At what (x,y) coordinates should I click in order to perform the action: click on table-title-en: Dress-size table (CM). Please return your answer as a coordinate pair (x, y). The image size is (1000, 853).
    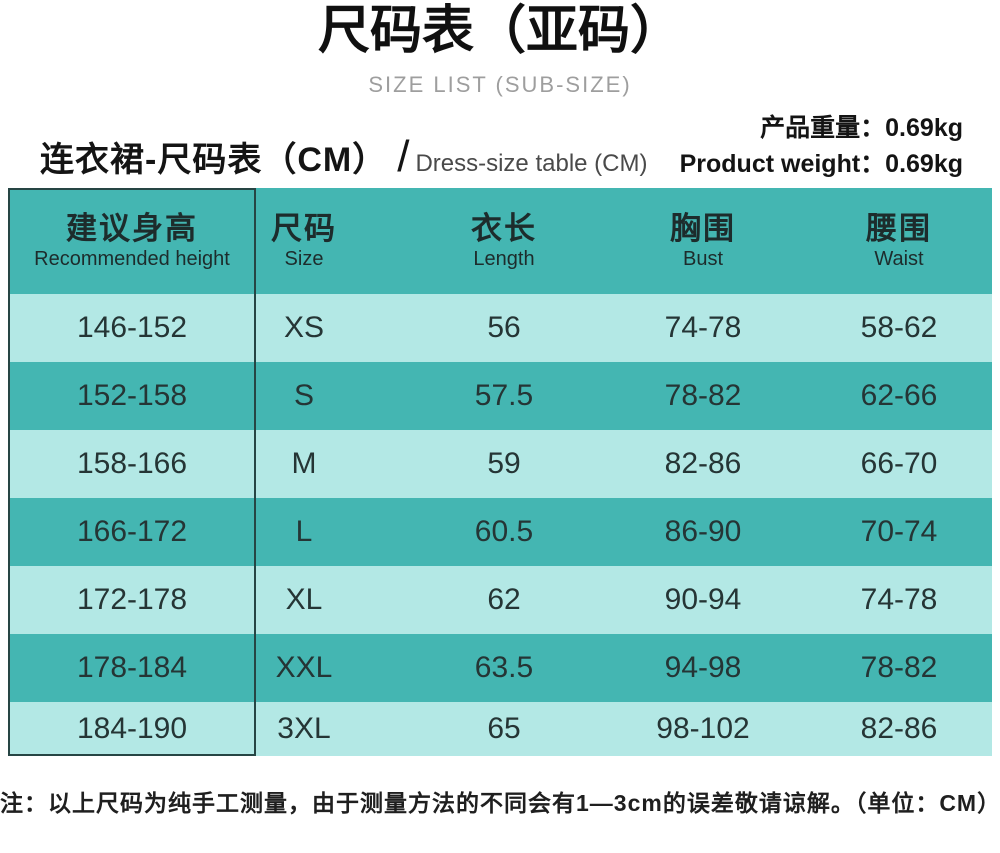
    Looking at the image, I should click on (531, 163).